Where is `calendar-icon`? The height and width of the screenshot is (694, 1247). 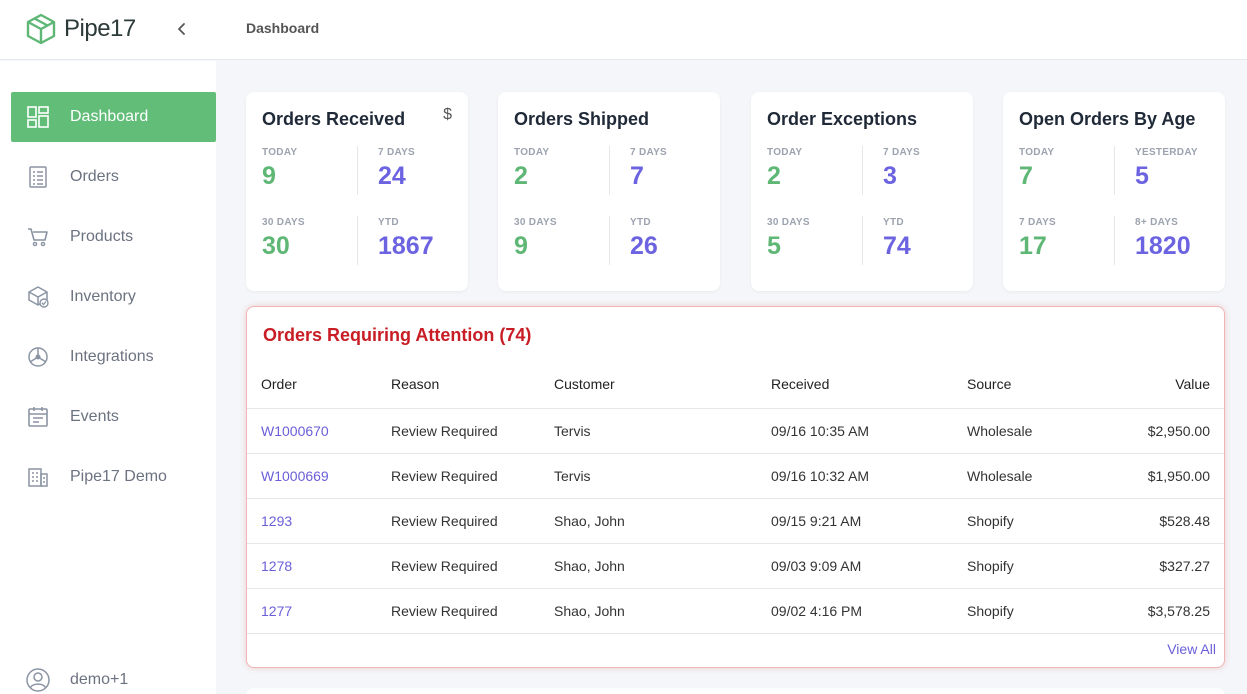
calendar-icon is located at coordinates (38, 417).